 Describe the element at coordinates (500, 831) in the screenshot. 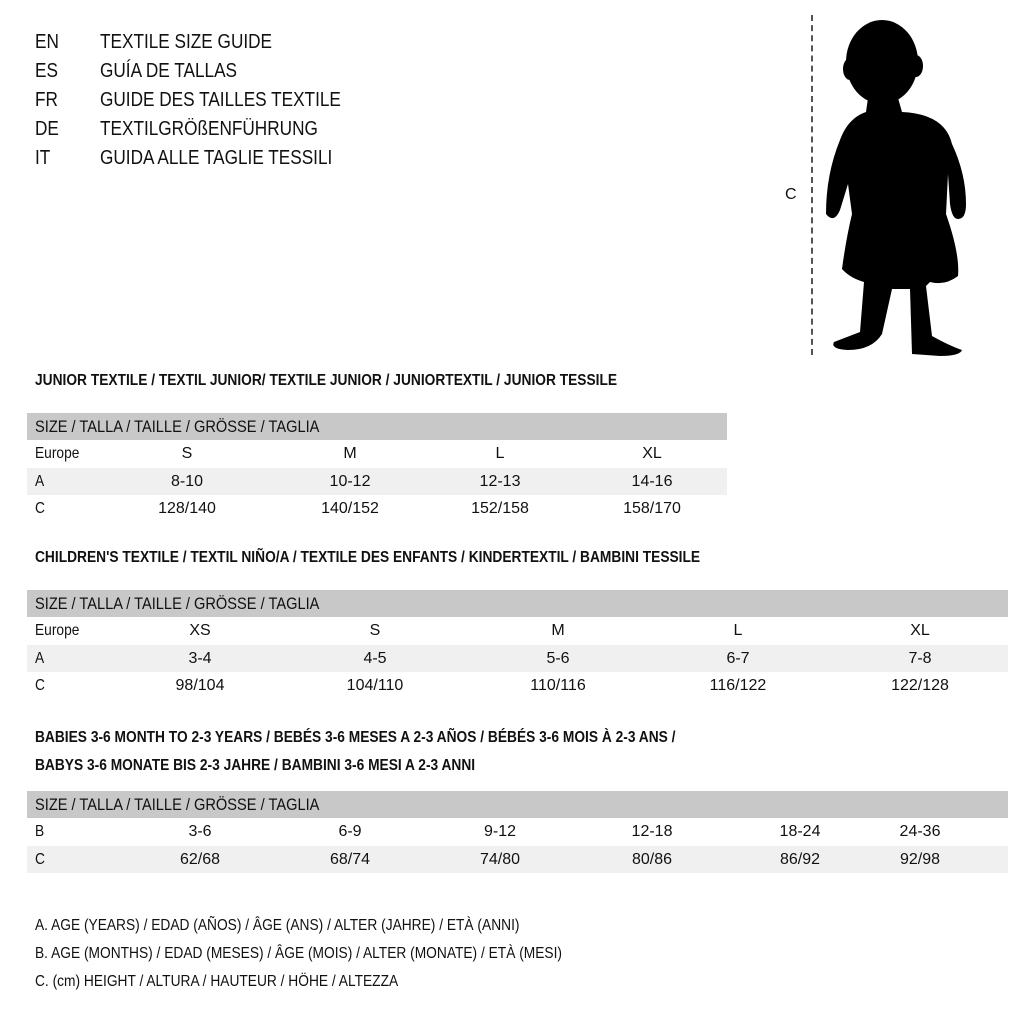

I see `table-cell: 9-12` at that location.